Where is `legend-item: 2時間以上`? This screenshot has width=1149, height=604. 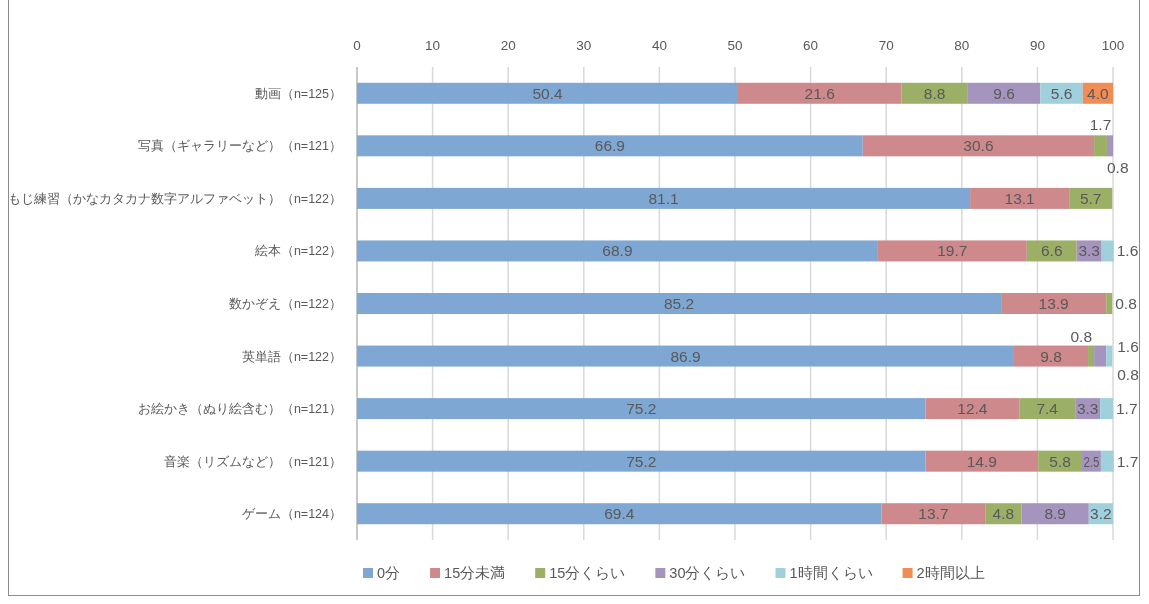
legend-item: 2時間以上 is located at coordinates (943, 573).